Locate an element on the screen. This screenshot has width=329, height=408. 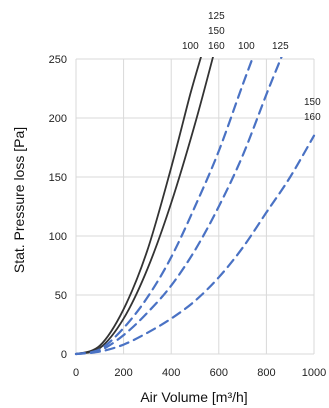
x-tick-label: 800 is located at coordinates (266, 373).